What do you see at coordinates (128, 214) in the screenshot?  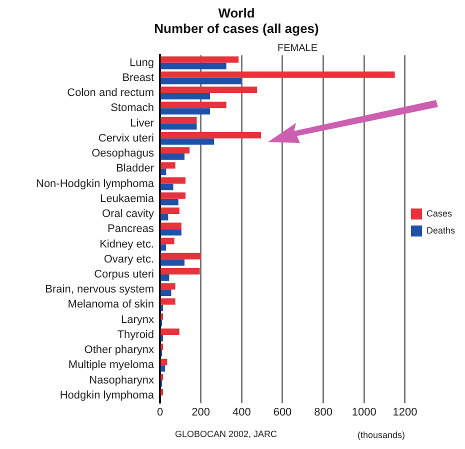 I see `y-tick-label: Oral cavity` at bounding box center [128, 214].